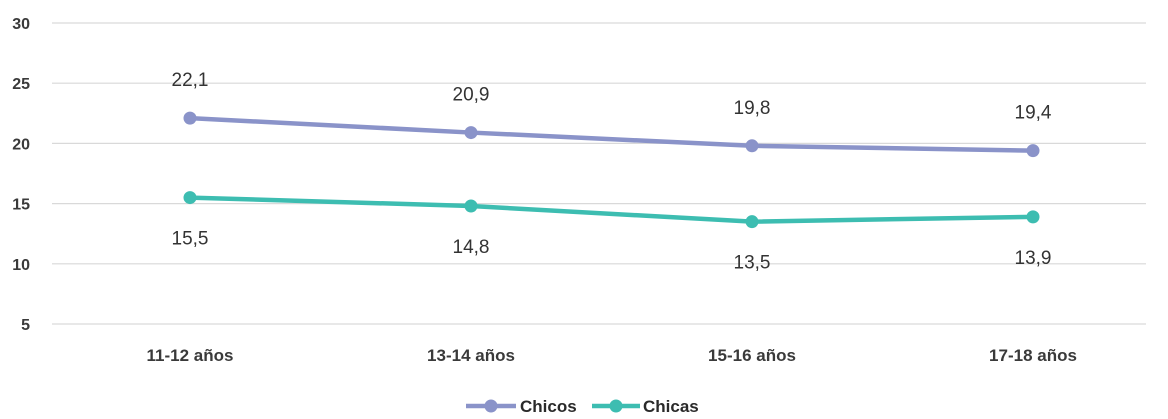  What do you see at coordinates (21, 144) in the screenshot?
I see `y-tick-label: 20` at bounding box center [21, 144].